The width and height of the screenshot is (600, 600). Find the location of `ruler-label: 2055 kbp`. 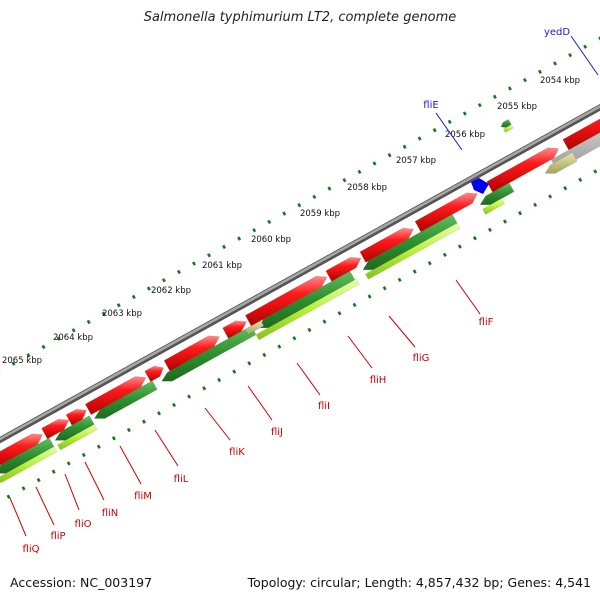

ruler-label: 2055 kbp is located at coordinates (517, 107).